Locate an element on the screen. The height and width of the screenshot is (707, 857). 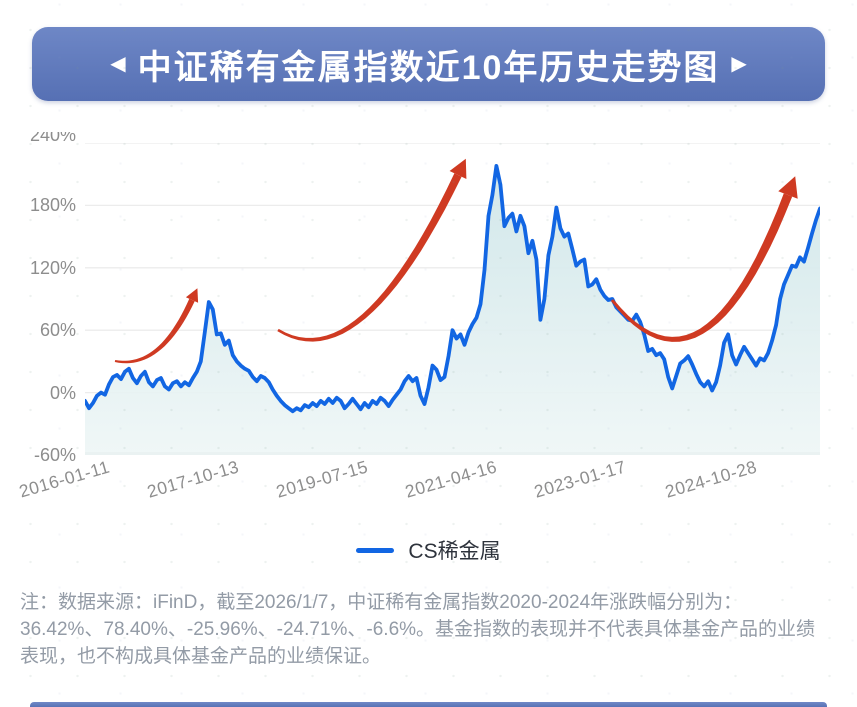
legend: CS稀金属 is located at coordinates (428, 550).